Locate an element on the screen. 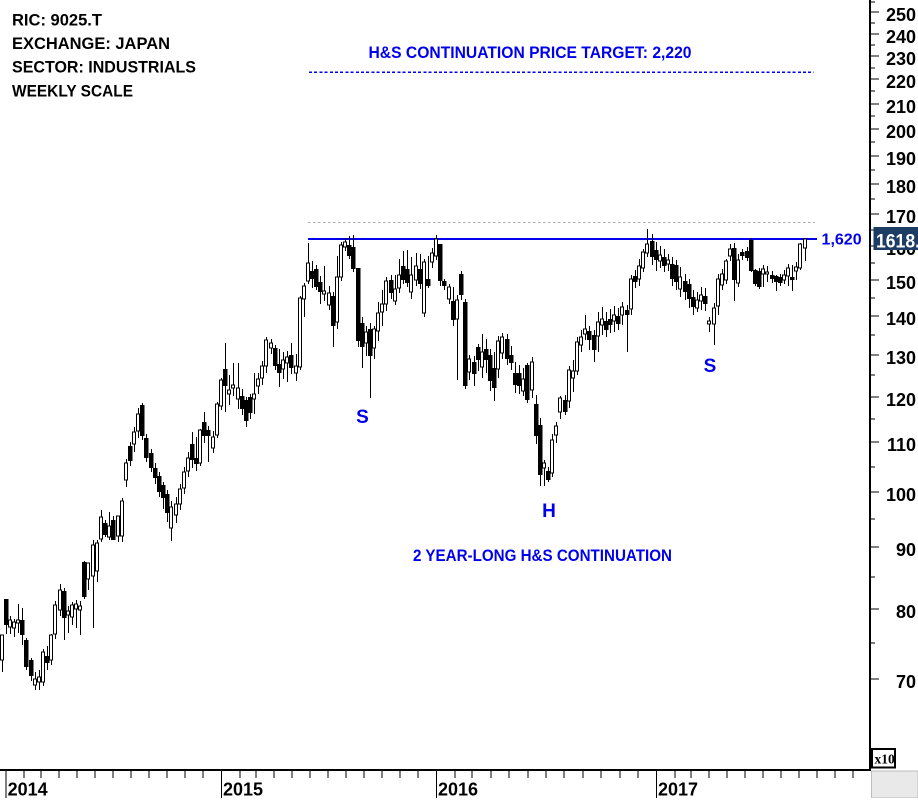 This screenshot has width=918, height=803. svg-text: EXCHANGE: JAPAN is located at coordinates (91, 43).